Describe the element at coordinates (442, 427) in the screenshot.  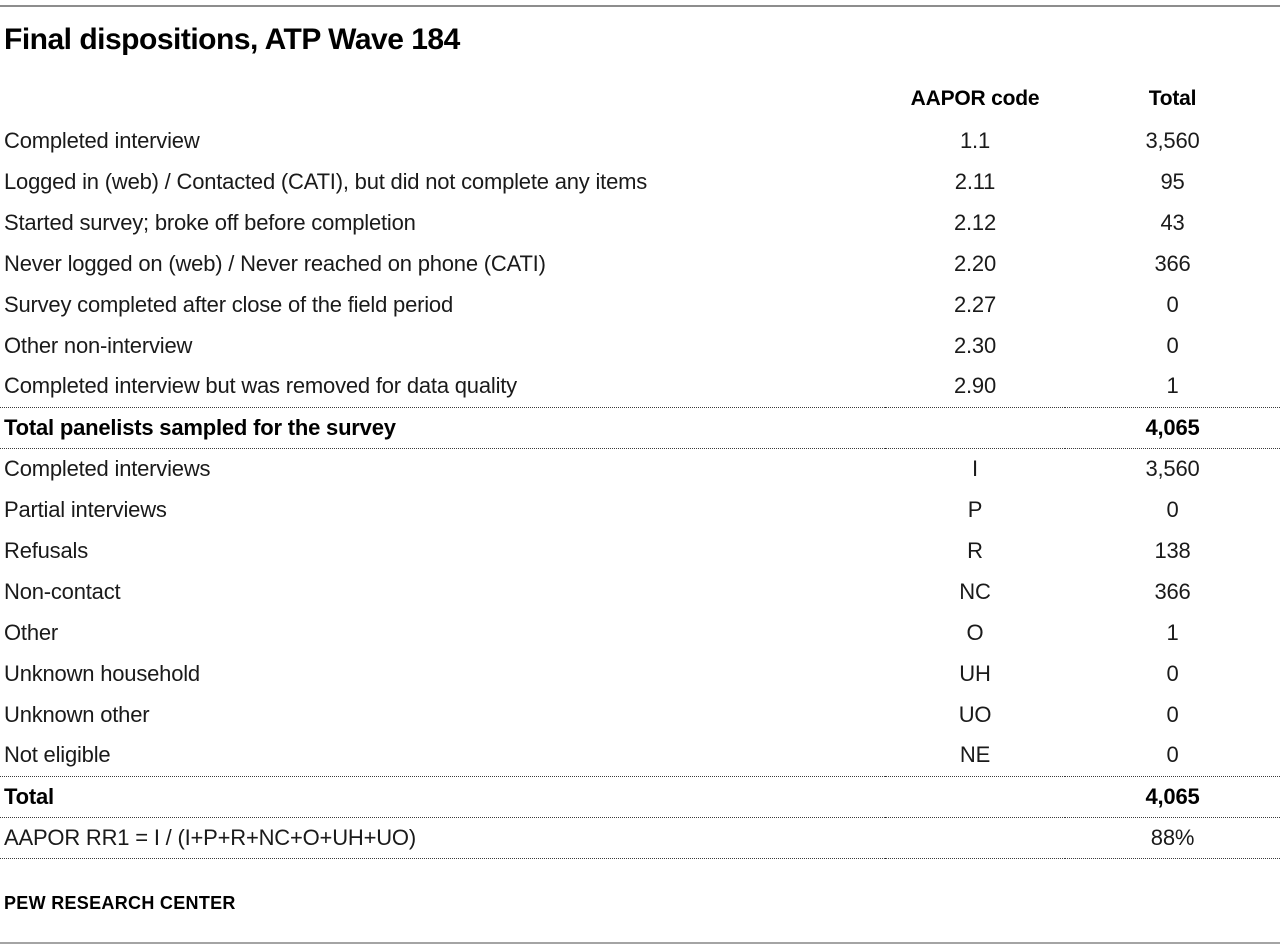
I see `row-label: Total panelists sampled for the survey` at that location.